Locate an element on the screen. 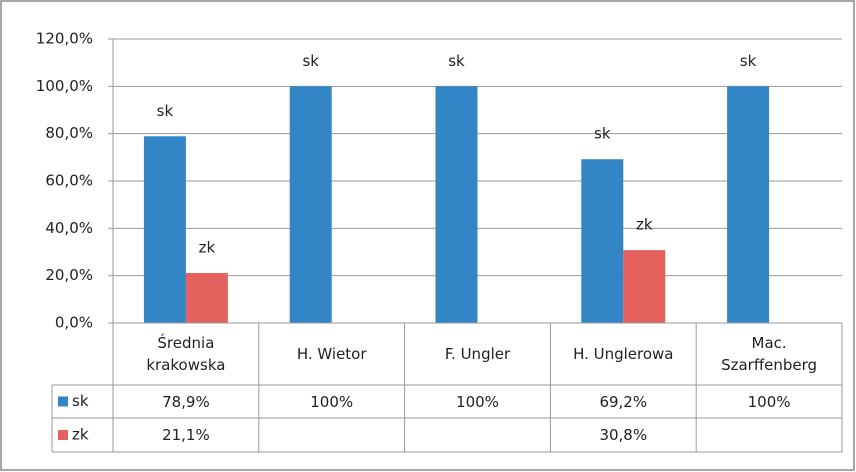 Image resolution: width=856 pixels, height=472 pixels. table-value: 78,9% is located at coordinates (186, 401).